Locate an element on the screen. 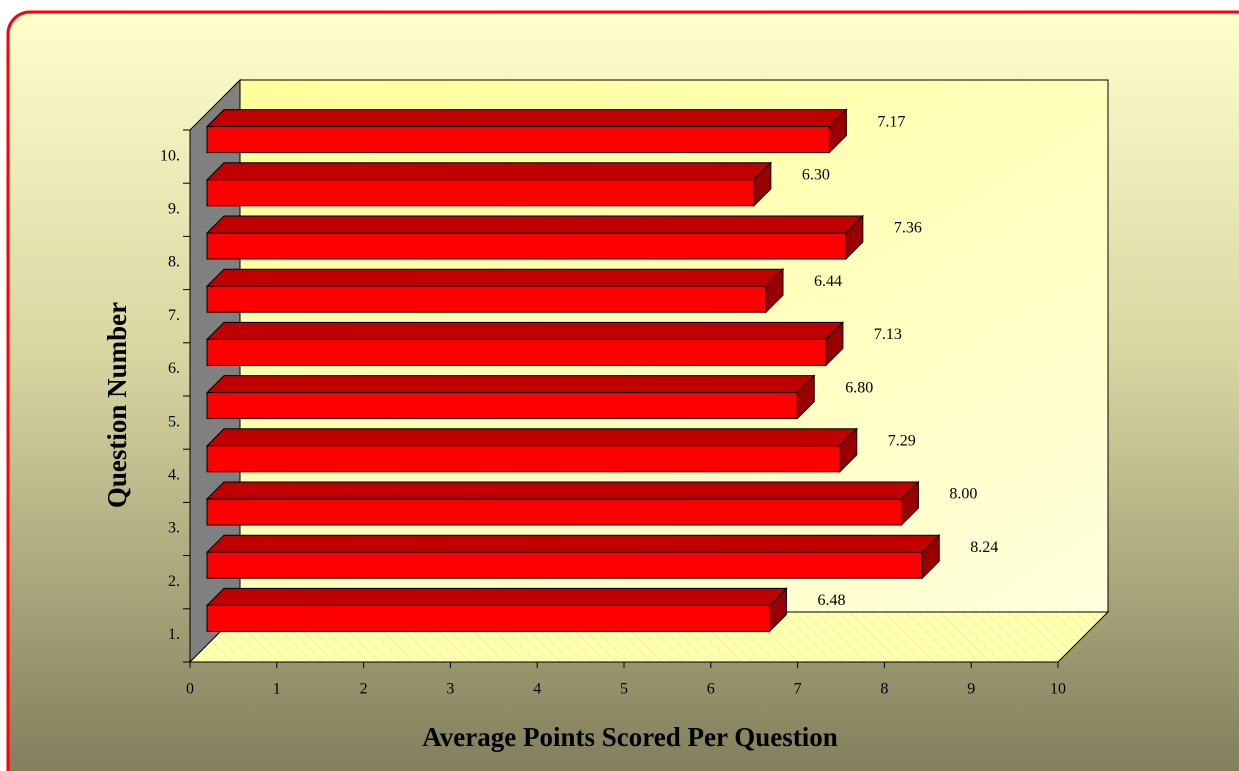  y-tick-label: 10. is located at coordinates (170, 155).